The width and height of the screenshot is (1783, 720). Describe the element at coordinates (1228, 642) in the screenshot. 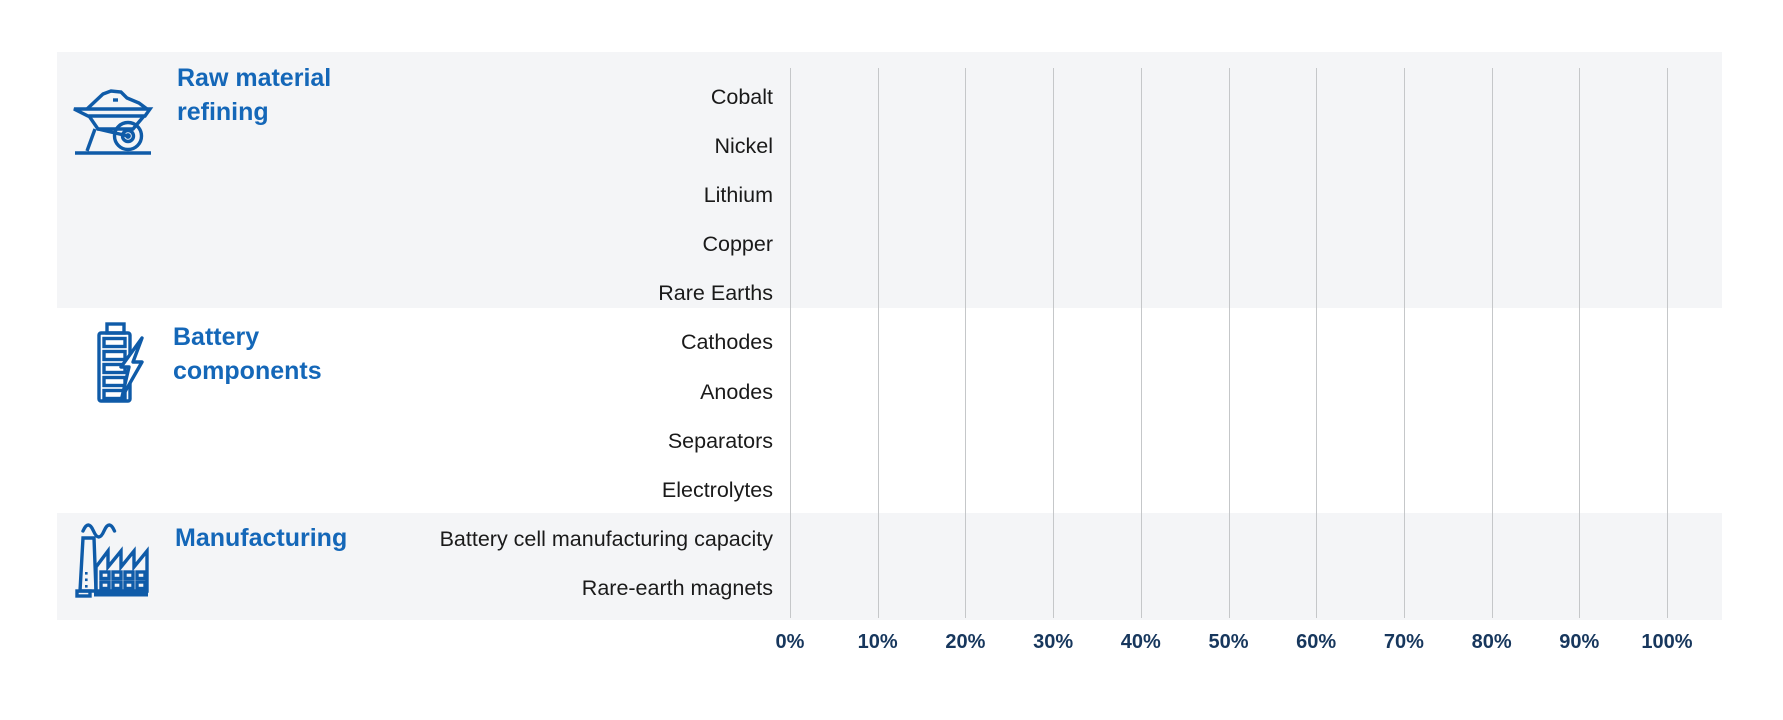

I see `x-axis-tick-label: 50%` at that location.